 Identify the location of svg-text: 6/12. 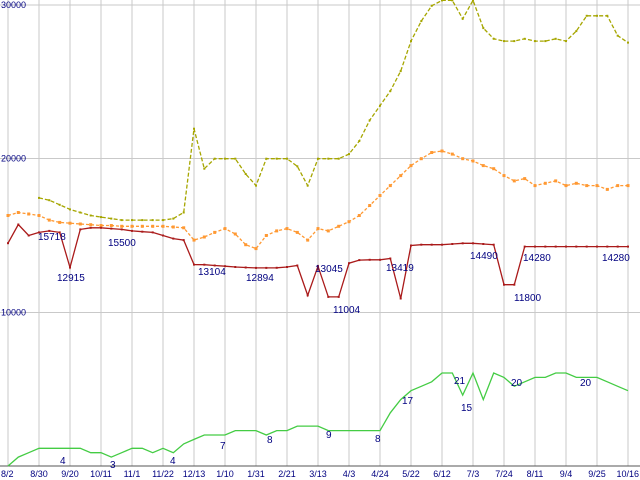
(442, 474).